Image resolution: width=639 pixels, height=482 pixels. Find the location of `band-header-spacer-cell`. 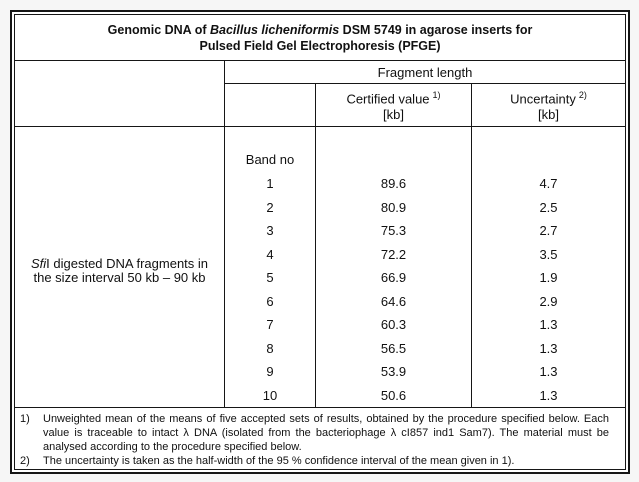

band-header-spacer-cell is located at coordinates (270, 105).